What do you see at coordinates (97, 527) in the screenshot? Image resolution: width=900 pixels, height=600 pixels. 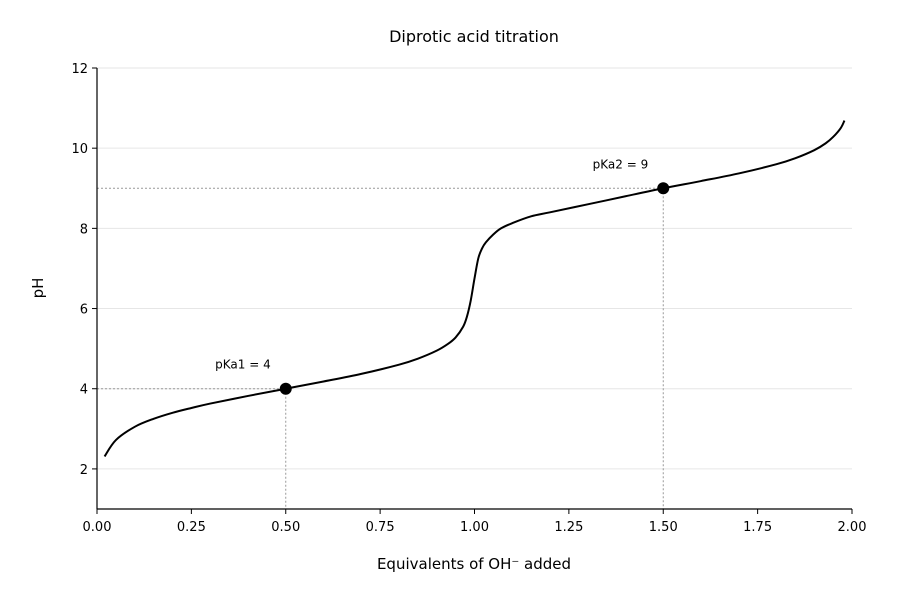 I see `x-tick-label: 0.00` at bounding box center [97, 527].